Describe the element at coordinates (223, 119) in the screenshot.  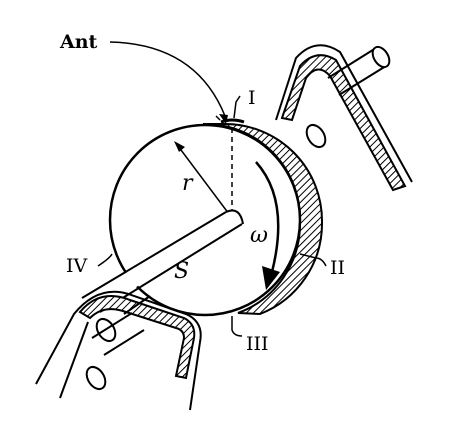
I see `ant-leader-arrowhead` at that location.